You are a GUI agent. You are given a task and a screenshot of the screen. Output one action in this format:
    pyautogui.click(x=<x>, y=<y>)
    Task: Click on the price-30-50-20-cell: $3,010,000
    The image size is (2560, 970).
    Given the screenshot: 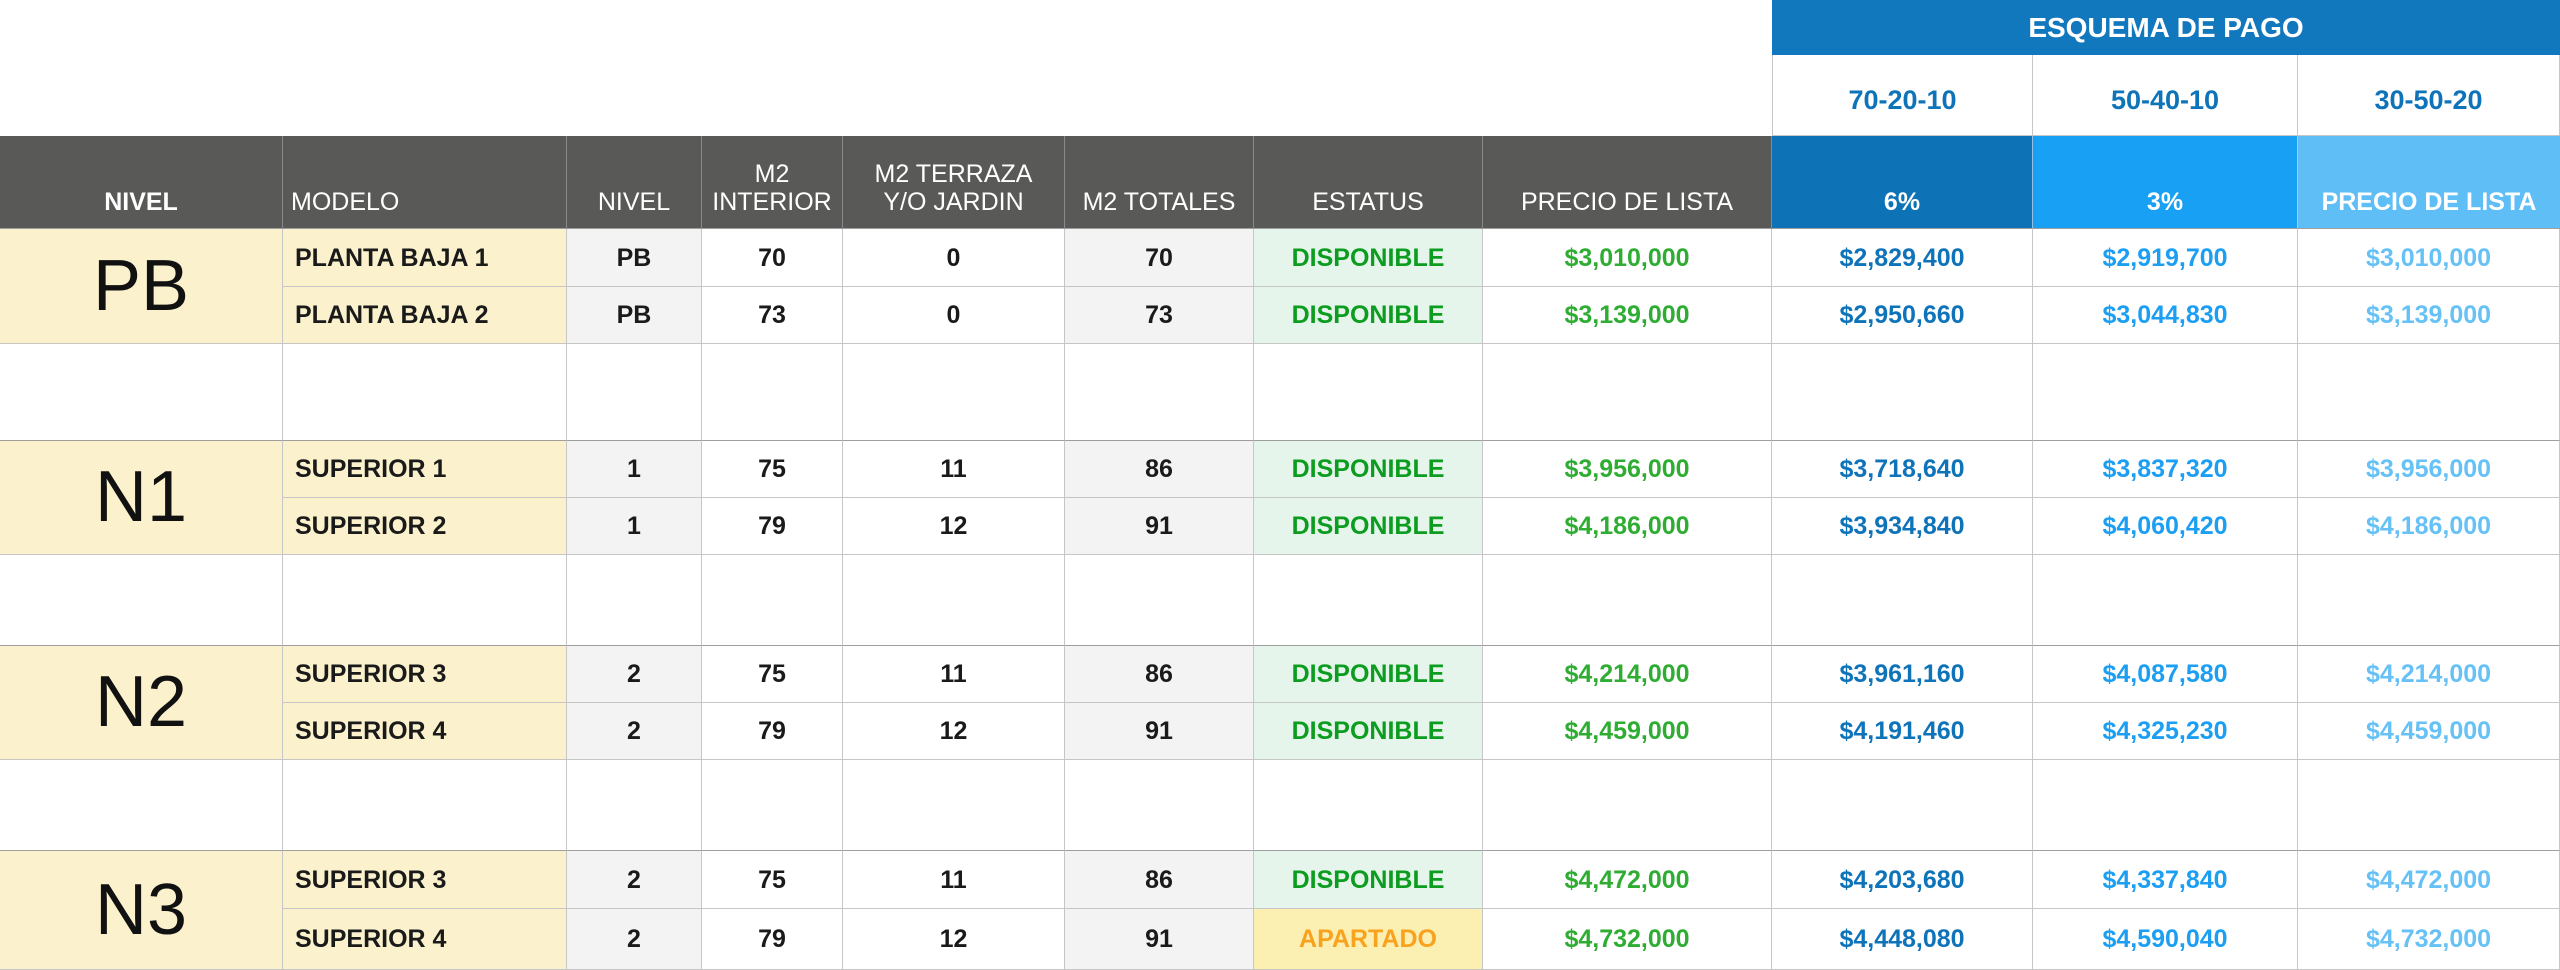 What is the action you would take?
    pyautogui.click(x=2429, y=258)
    